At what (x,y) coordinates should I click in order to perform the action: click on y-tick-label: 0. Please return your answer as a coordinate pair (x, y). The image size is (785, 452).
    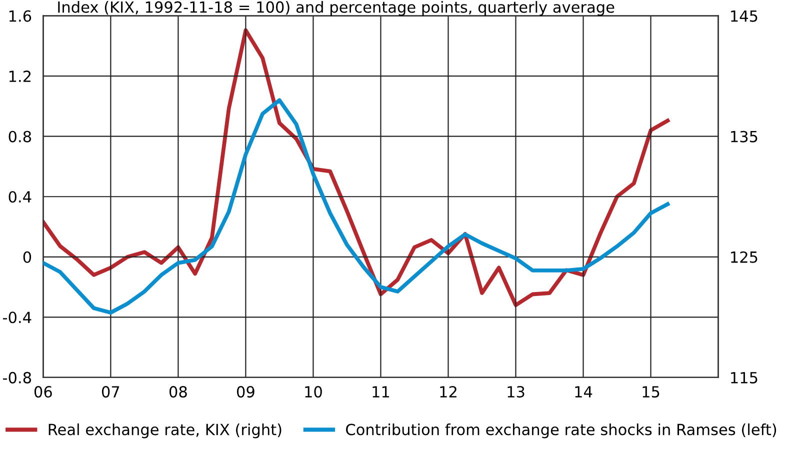
    Looking at the image, I should click on (27, 257).